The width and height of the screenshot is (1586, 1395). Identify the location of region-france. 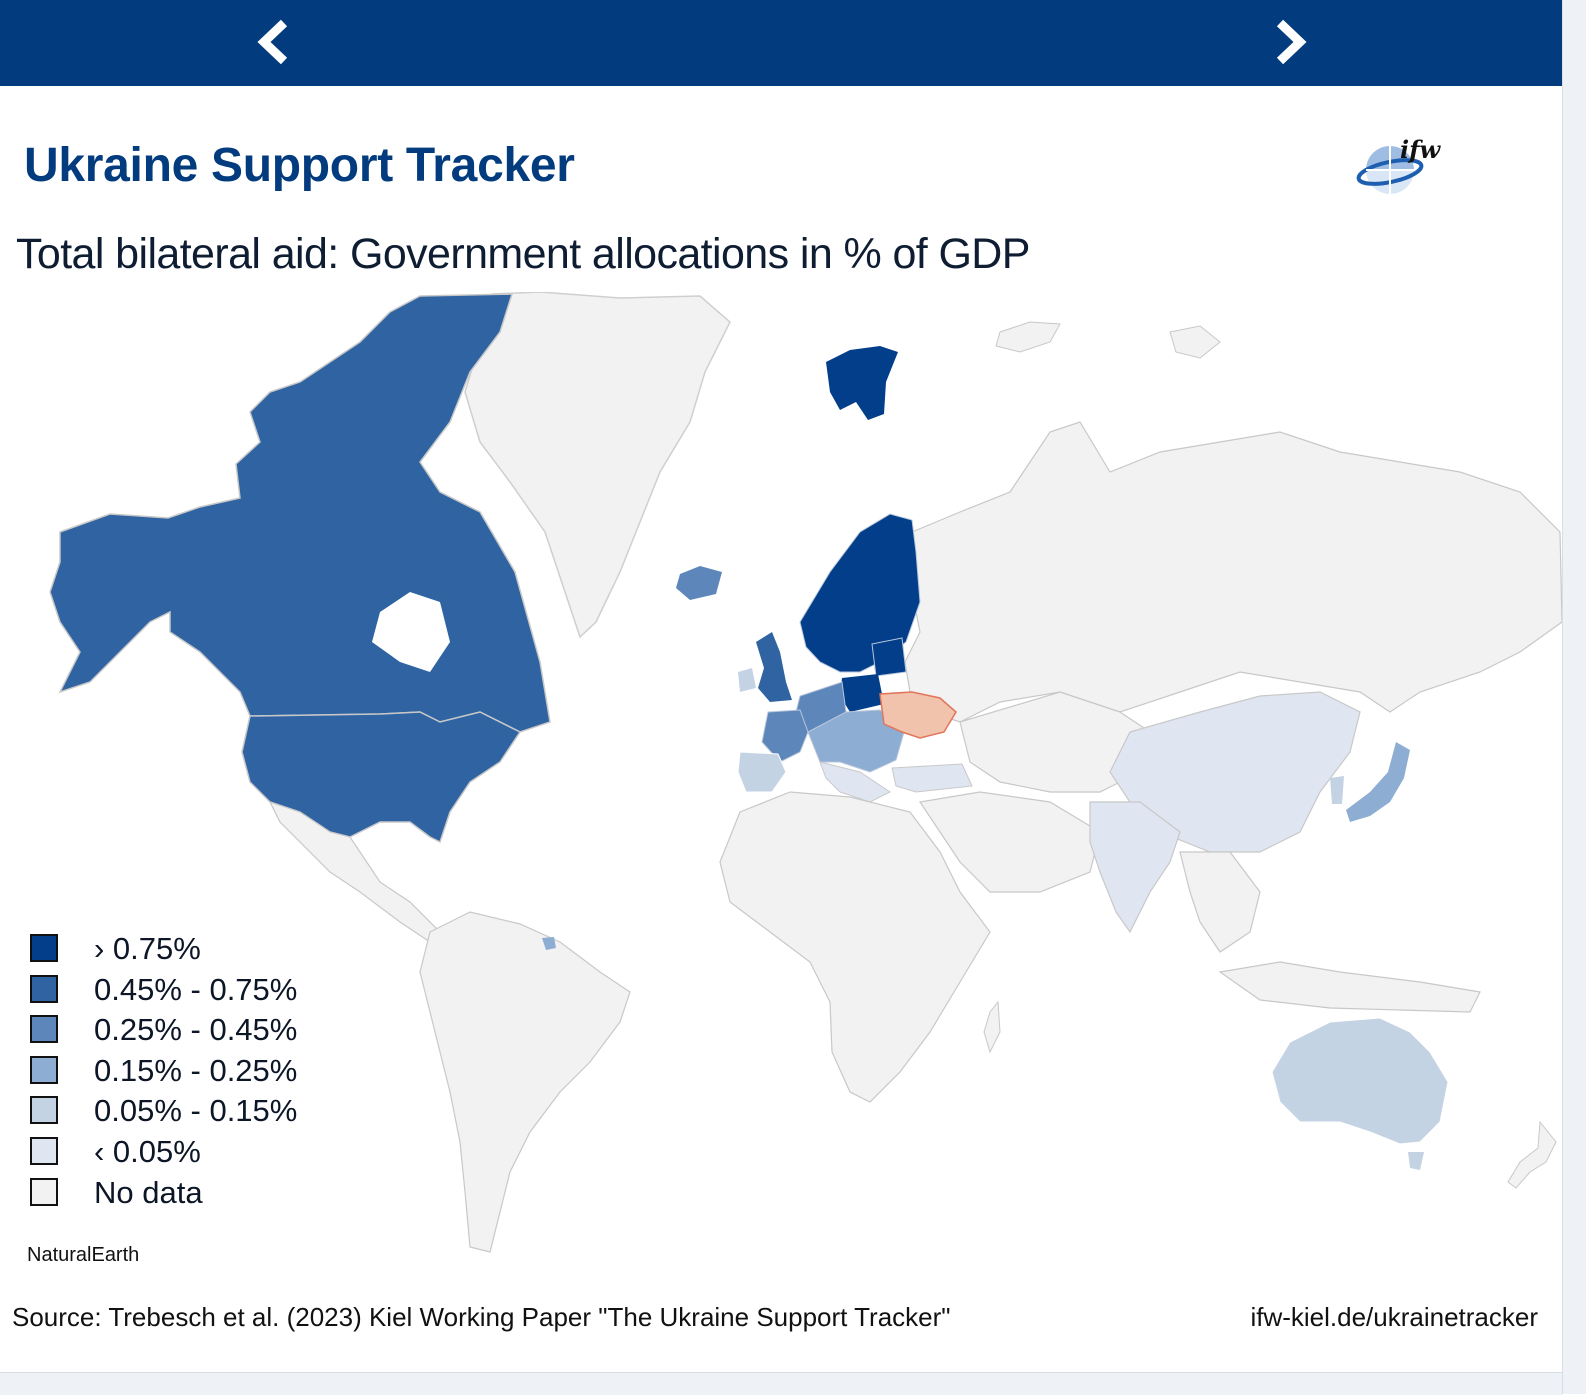
(785, 736).